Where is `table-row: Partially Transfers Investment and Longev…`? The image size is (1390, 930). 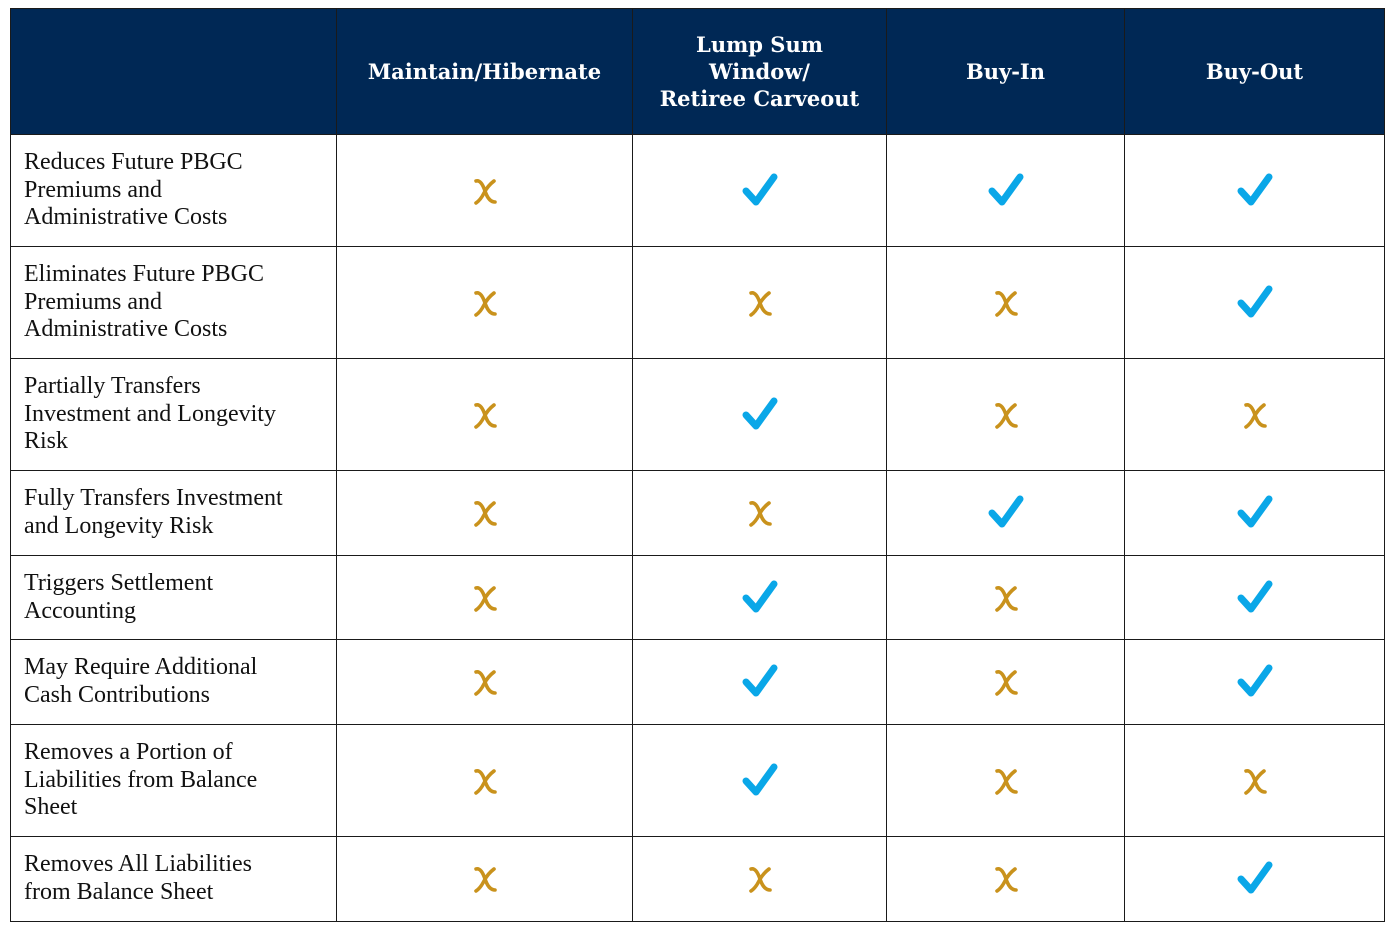 table-row: Partially Transfers Investment and Longev… is located at coordinates (697, 414).